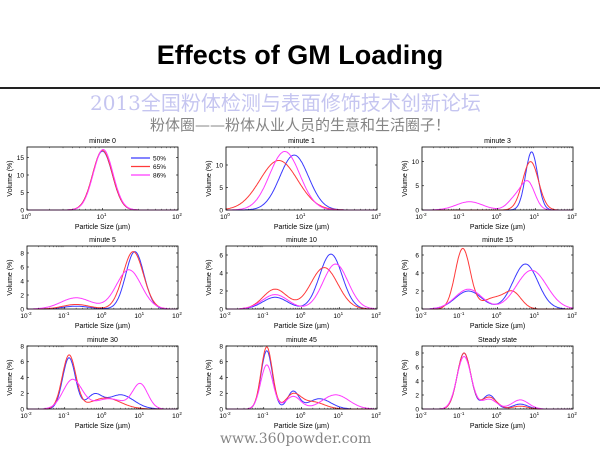 The image size is (600, 450). What do you see at coordinates (159, 175) in the screenshot?
I see `legend-label: 86%` at bounding box center [159, 175].